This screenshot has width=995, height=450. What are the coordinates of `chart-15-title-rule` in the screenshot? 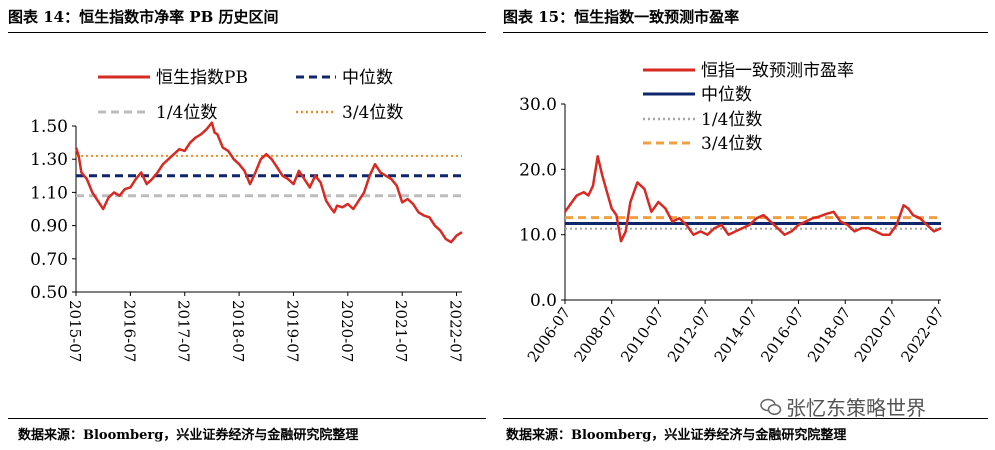 It's located at (745, 32).